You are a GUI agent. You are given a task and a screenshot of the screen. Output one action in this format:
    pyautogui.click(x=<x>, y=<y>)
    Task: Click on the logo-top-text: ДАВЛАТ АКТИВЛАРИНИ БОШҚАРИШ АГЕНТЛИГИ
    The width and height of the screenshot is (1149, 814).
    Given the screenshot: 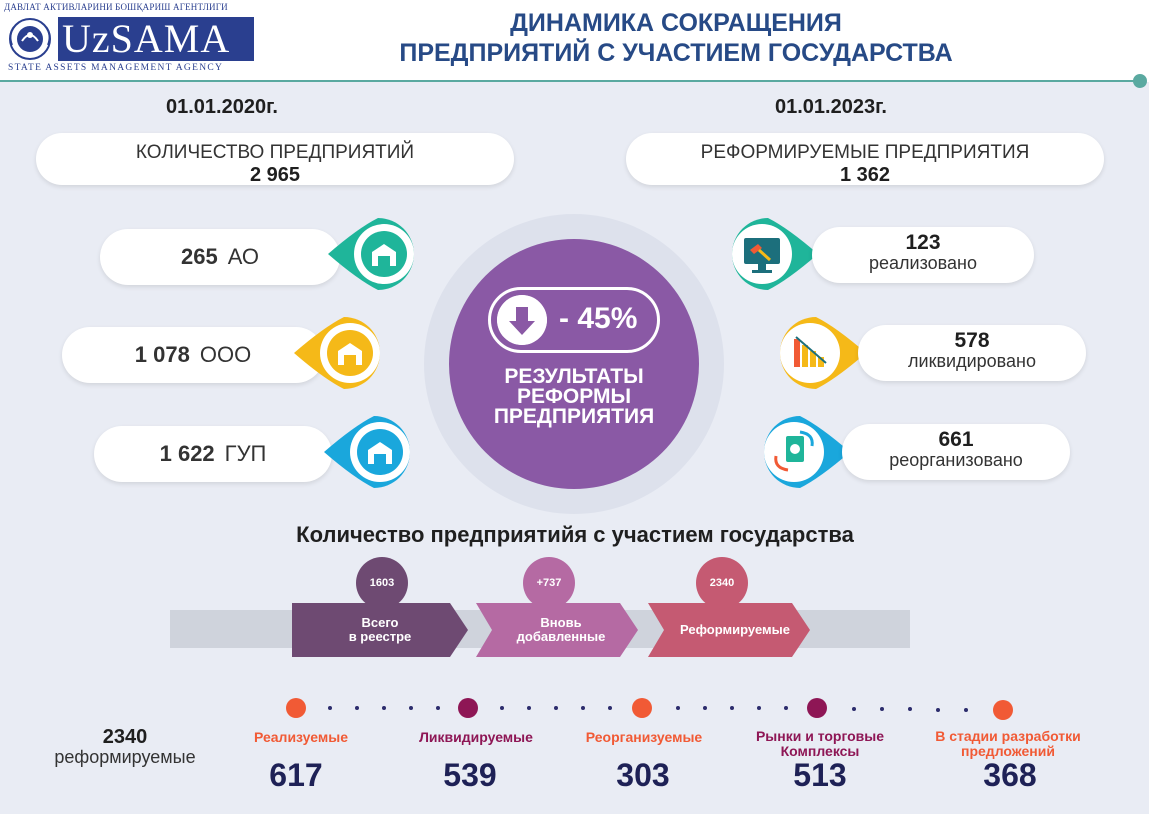 What is the action you would take?
    pyautogui.click(x=116, y=7)
    